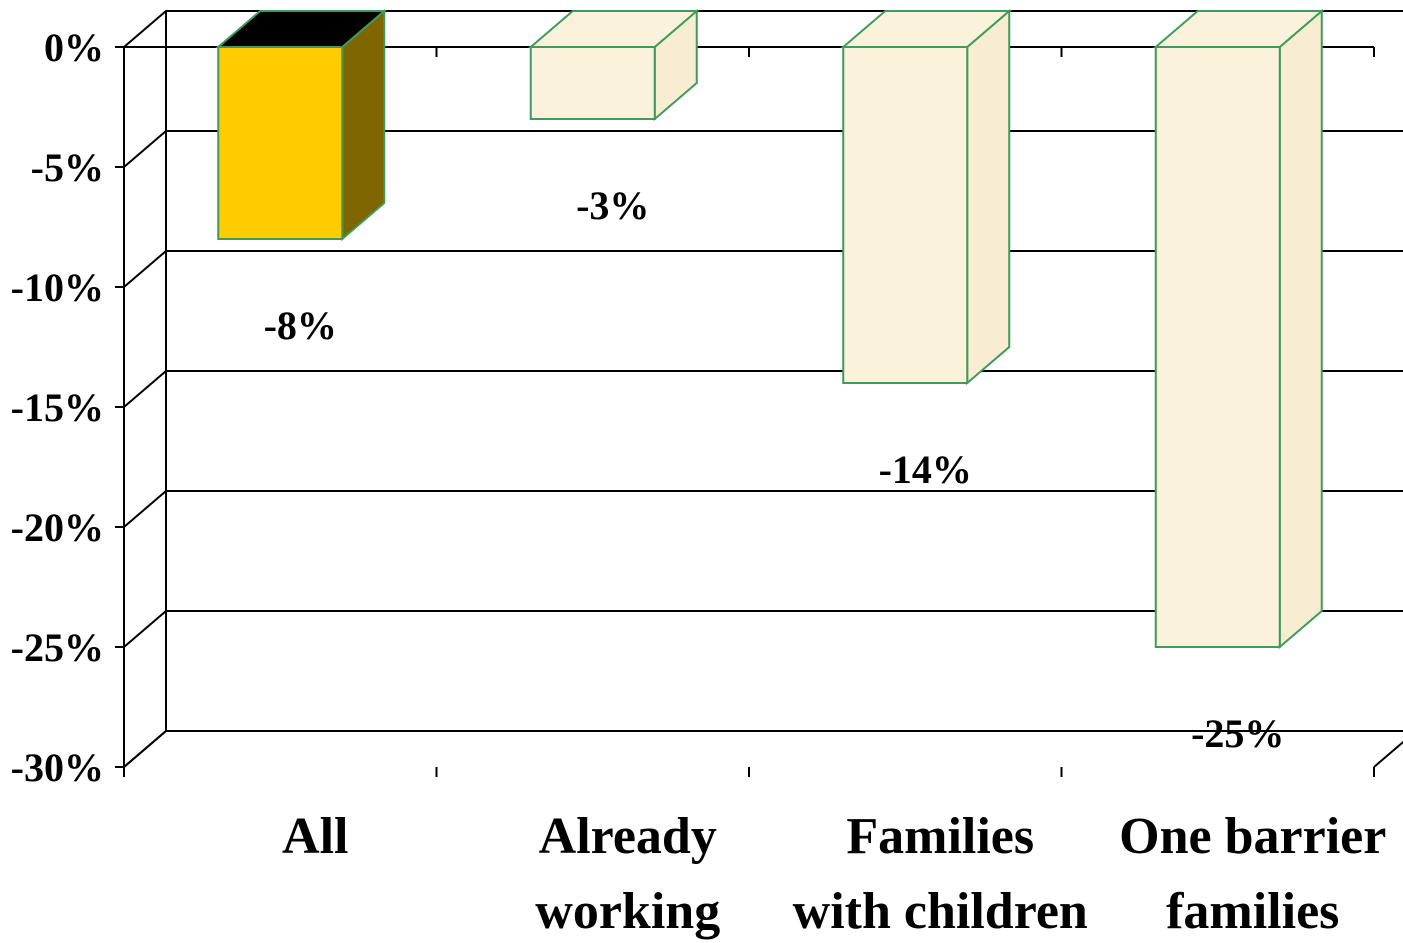 The width and height of the screenshot is (1403, 943). I want to click on y-tick-label: -30%, so click(57, 767).